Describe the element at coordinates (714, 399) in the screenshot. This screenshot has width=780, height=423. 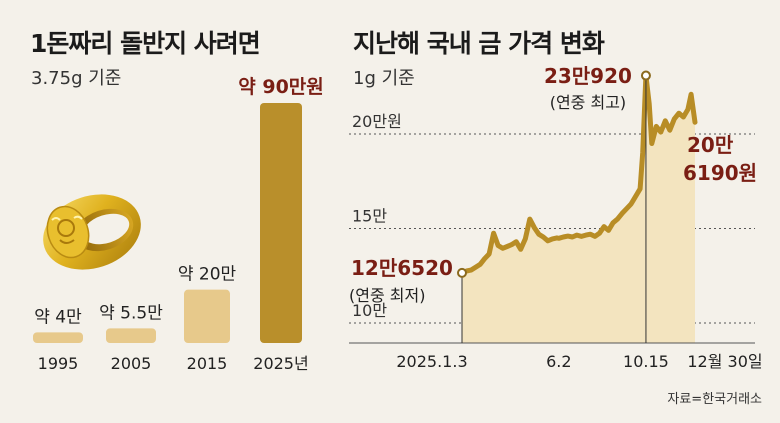
I see `source-note: 자료=한국거래소` at that location.